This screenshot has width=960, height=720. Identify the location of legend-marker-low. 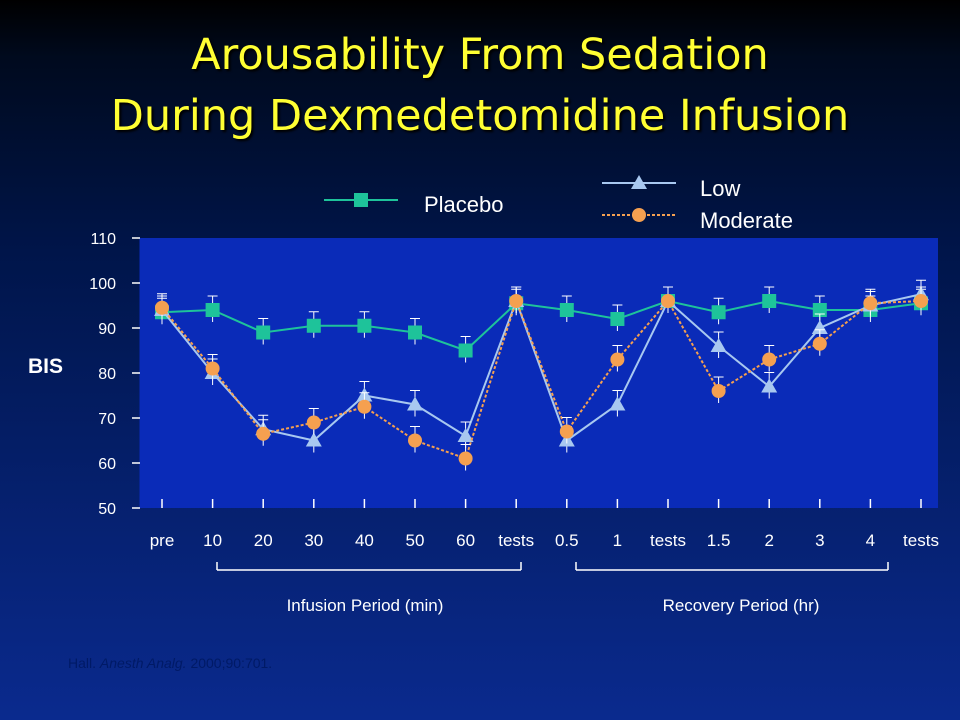
(639, 182).